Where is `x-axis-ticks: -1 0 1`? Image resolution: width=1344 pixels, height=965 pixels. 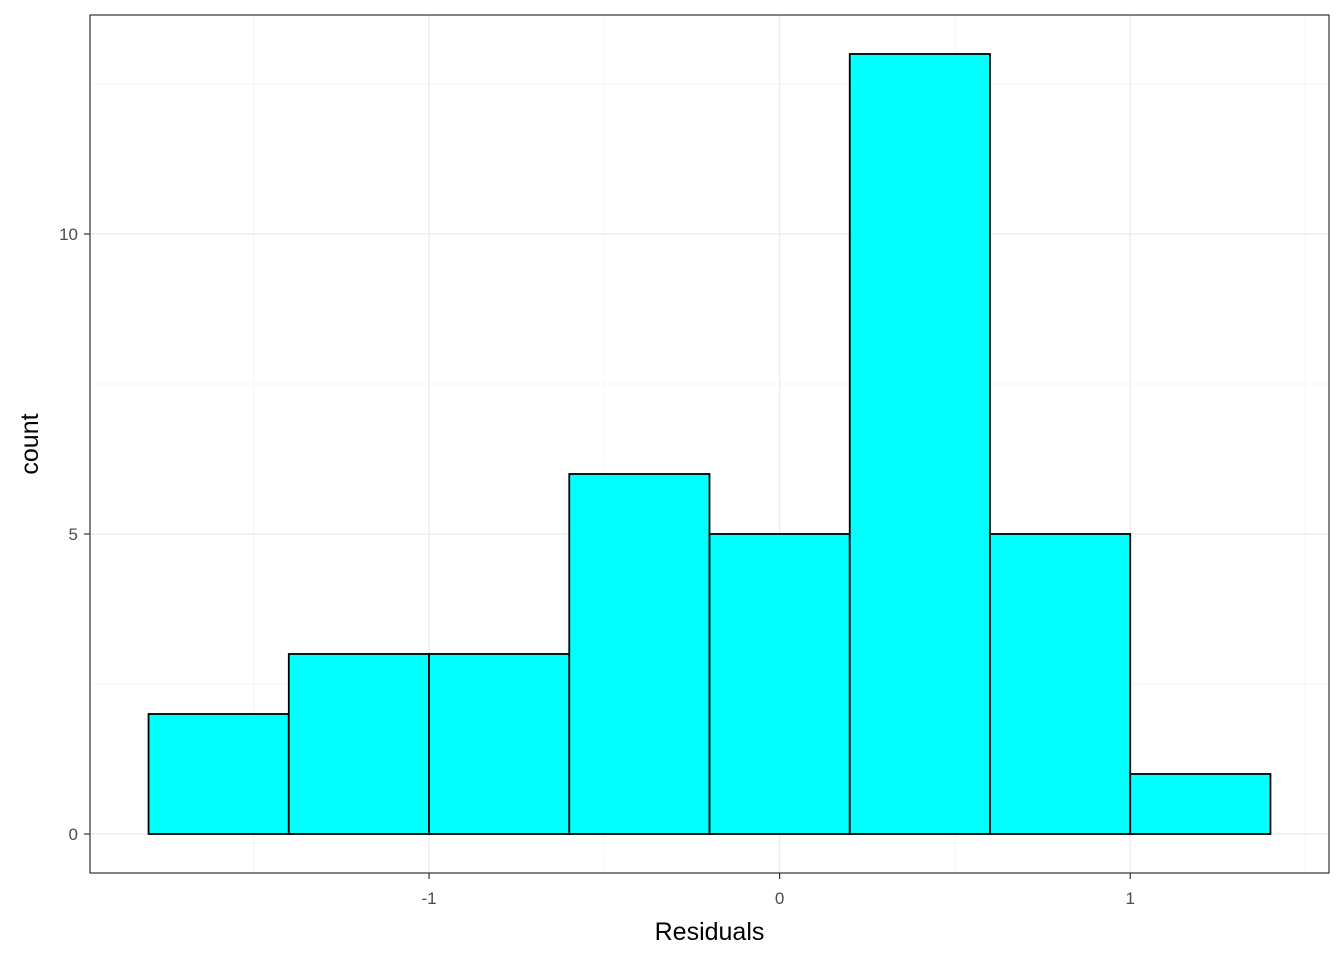
x-axis-ticks: -1 0 1 is located at coordinates (778, 890).